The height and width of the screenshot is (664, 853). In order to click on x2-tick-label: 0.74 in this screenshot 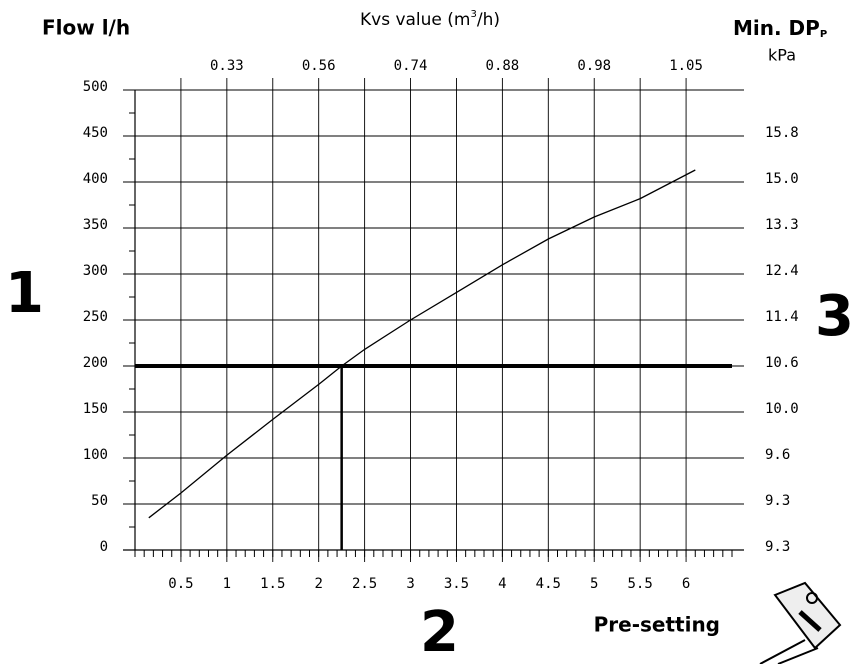, I will do `click(411, 66)`.